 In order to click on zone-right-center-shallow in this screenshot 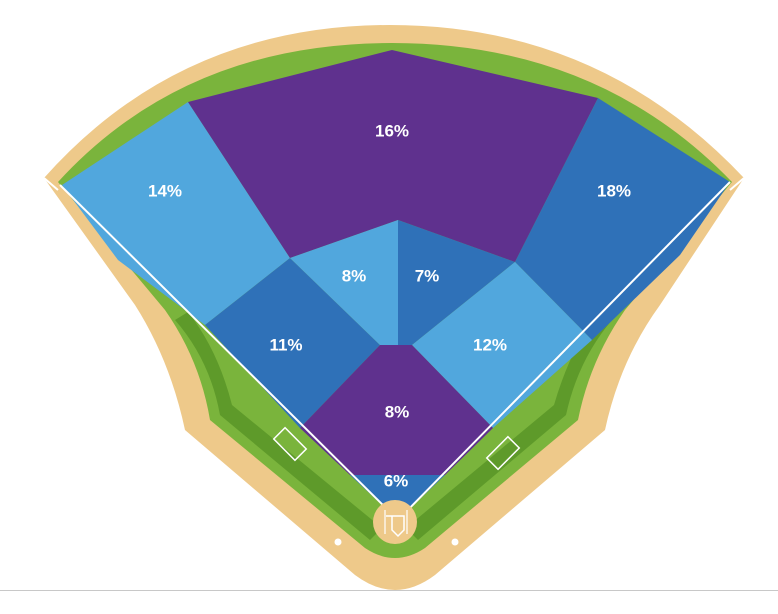, I will do `click(502, 345)`.